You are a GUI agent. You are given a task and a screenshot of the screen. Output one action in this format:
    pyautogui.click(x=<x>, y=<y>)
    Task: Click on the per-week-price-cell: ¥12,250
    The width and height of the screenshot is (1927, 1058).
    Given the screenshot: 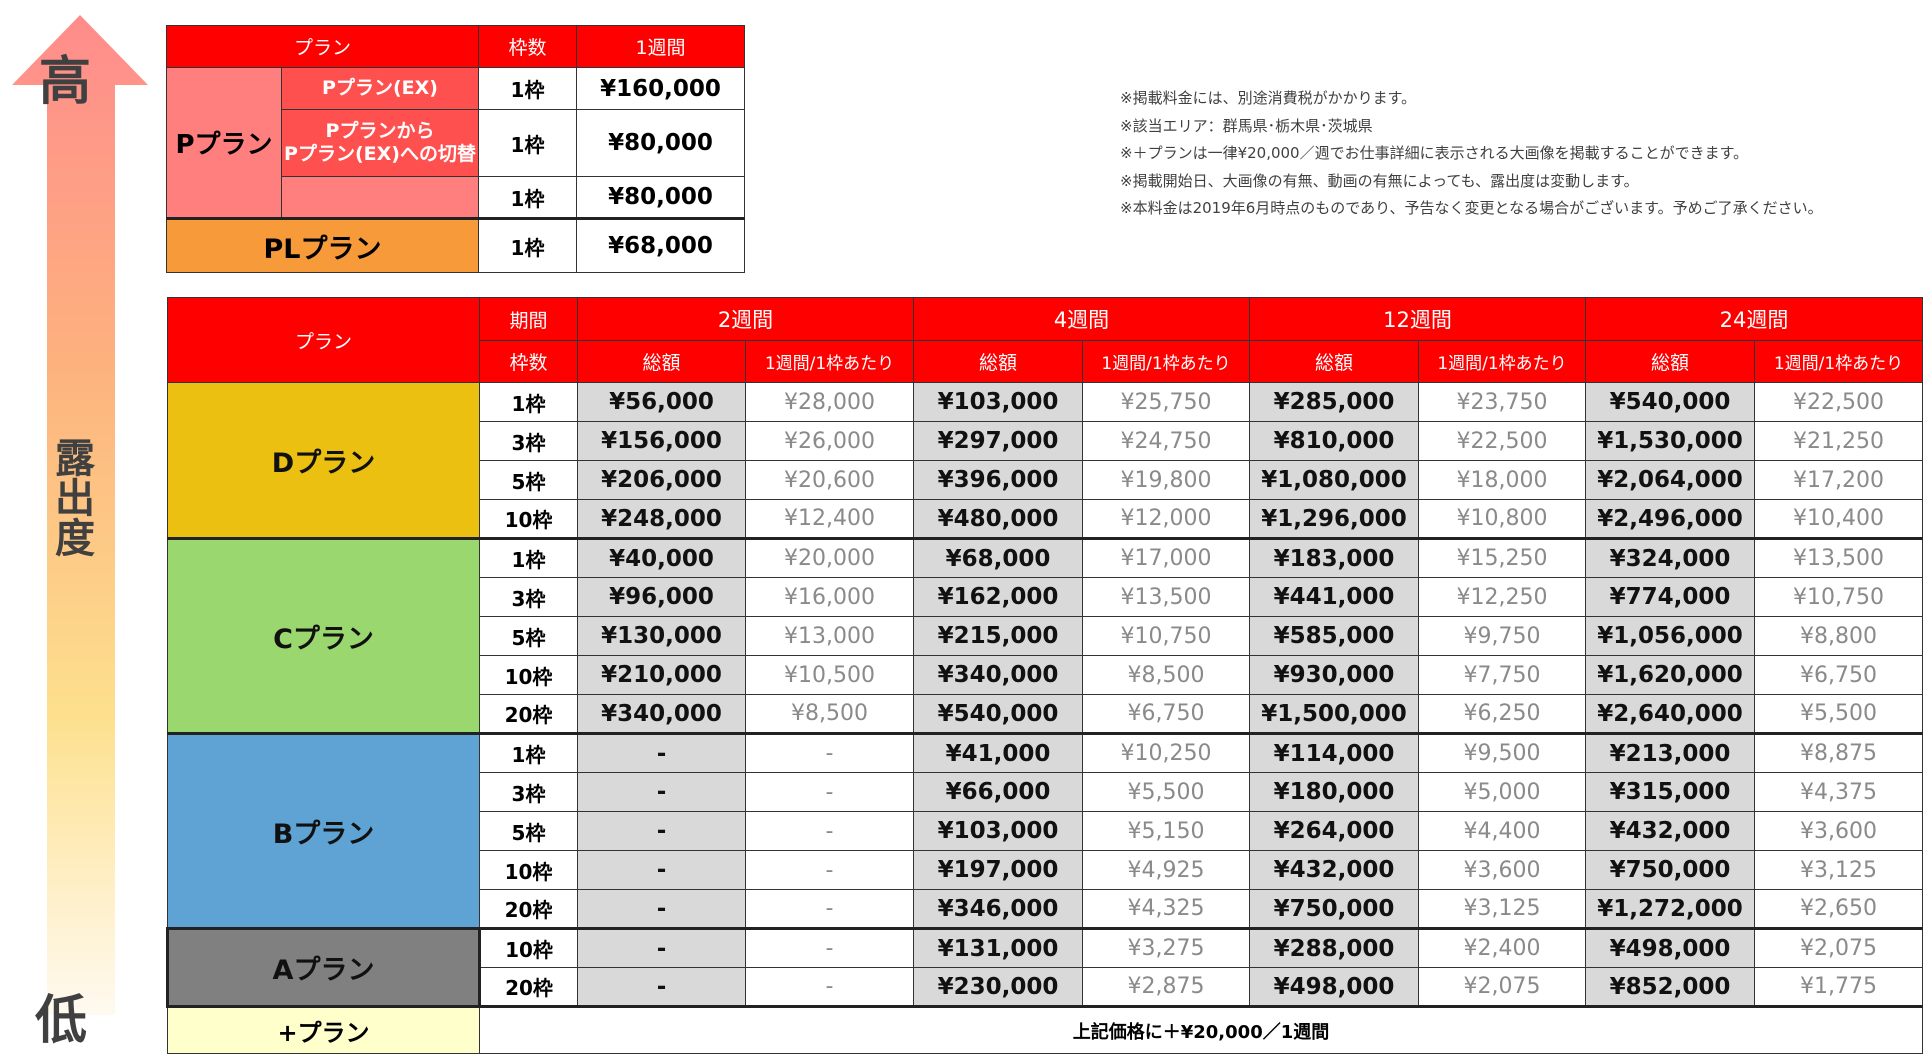 What is the action you would take?
    pyautogui.click(x=1502, y=597)
    